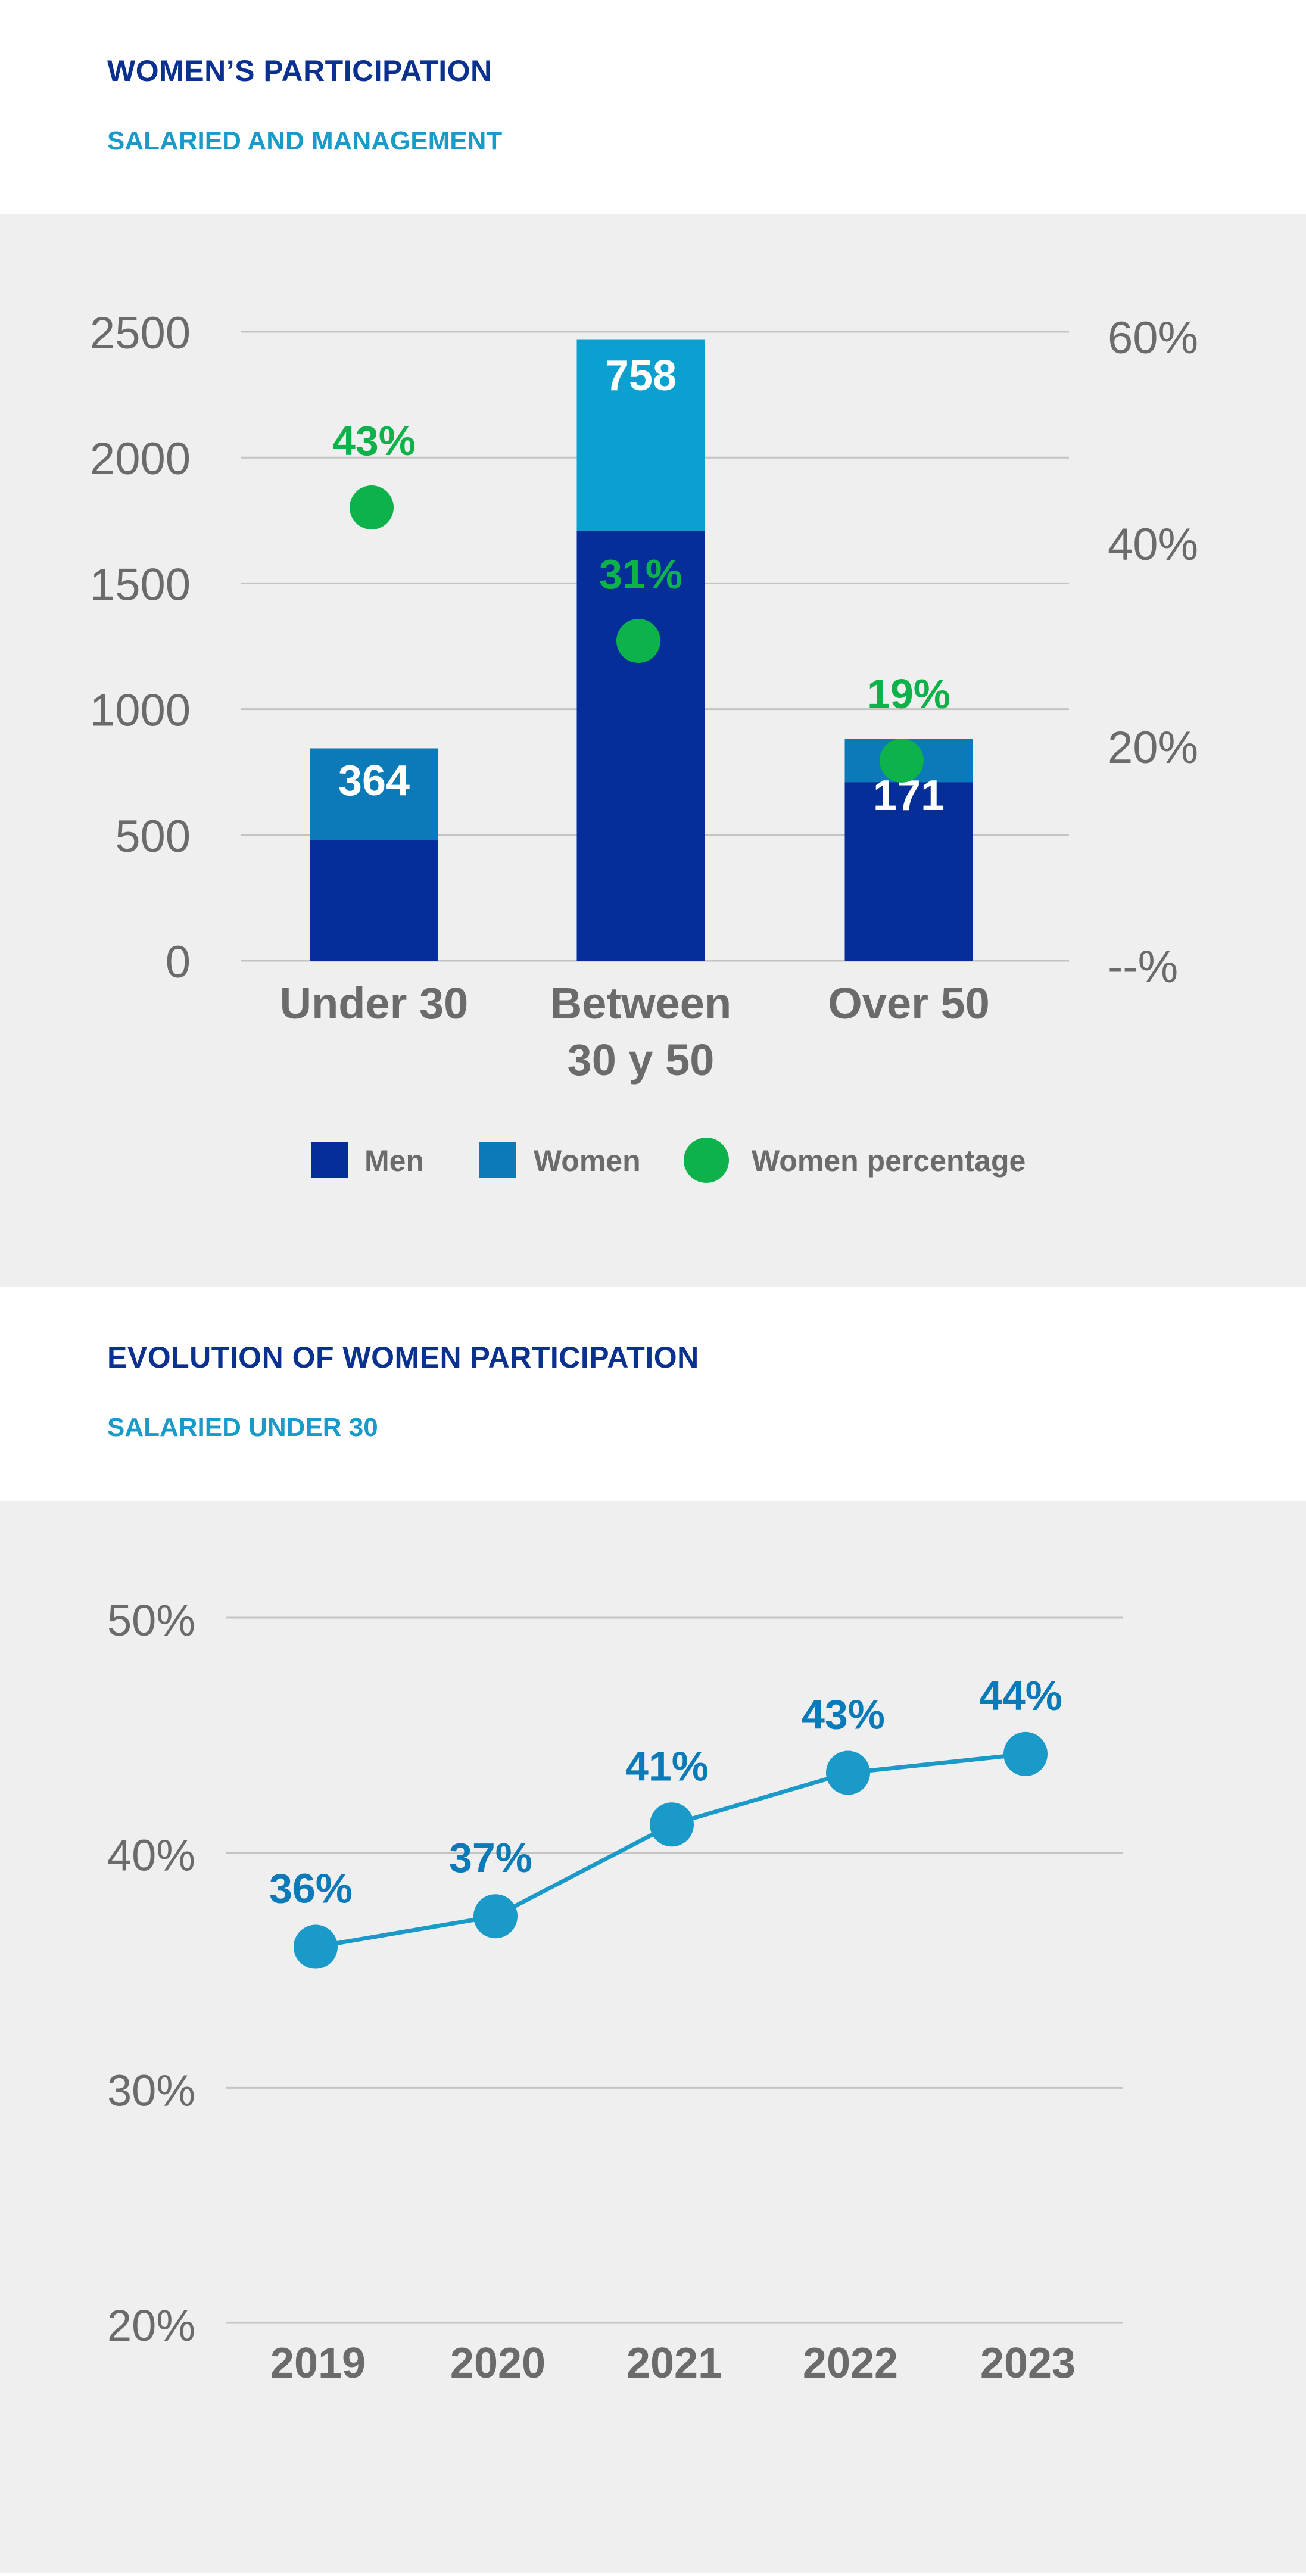  I want to click on percentage-label: 19%, so click(908, 694).